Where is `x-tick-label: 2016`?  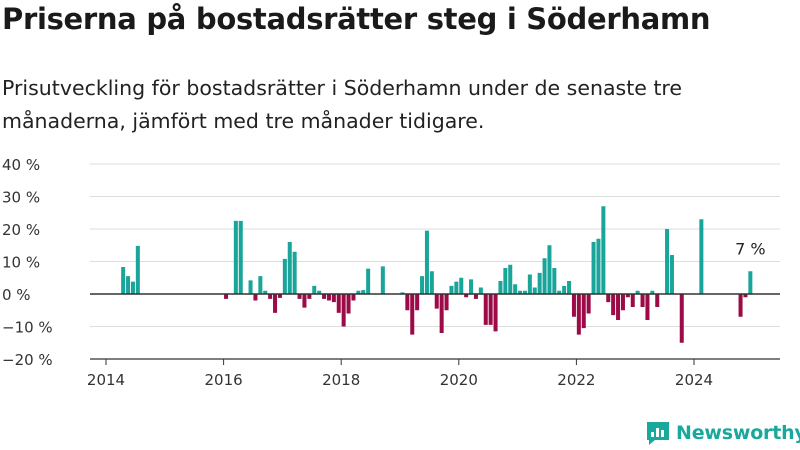 x-tick-label: 2016 is located at coordinates (224, 380).